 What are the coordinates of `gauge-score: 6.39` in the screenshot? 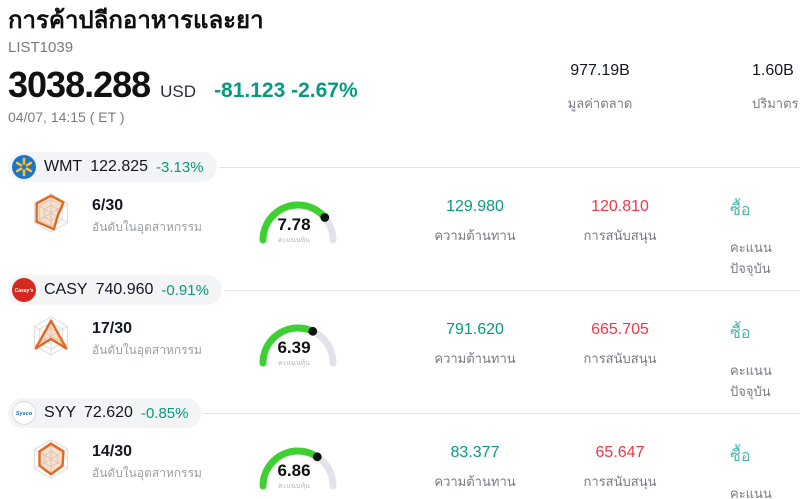 It's located at (294, 347).